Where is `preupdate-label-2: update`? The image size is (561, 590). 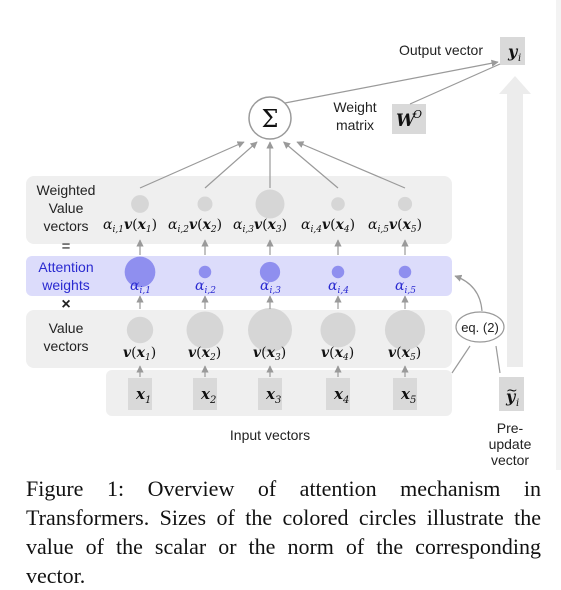 preupdate-label-2: update is located at coordinates (510, 444).